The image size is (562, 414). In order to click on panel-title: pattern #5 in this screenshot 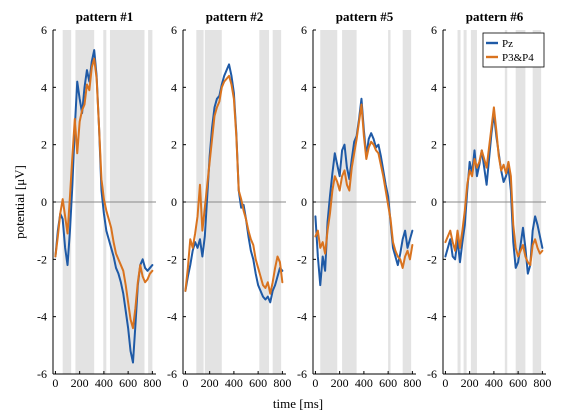, I will do `click(365, 16)`.